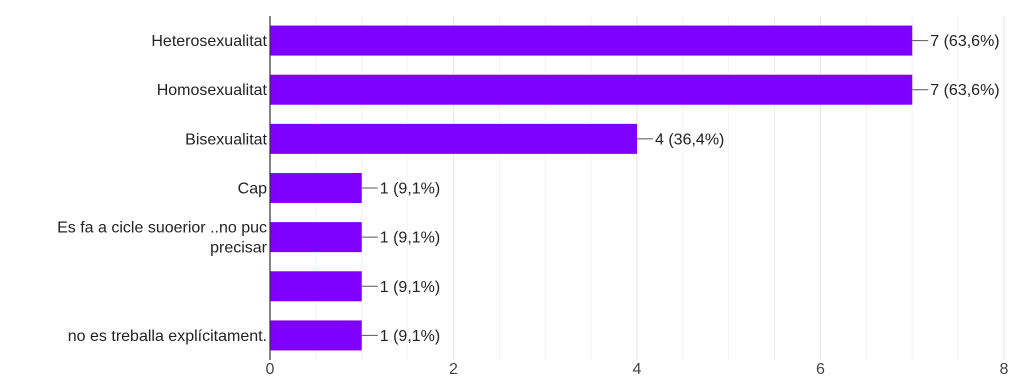 The height and width of the screenshot is (384, 1021). I want to click on x-tick-label: 2, so click(453, 369).